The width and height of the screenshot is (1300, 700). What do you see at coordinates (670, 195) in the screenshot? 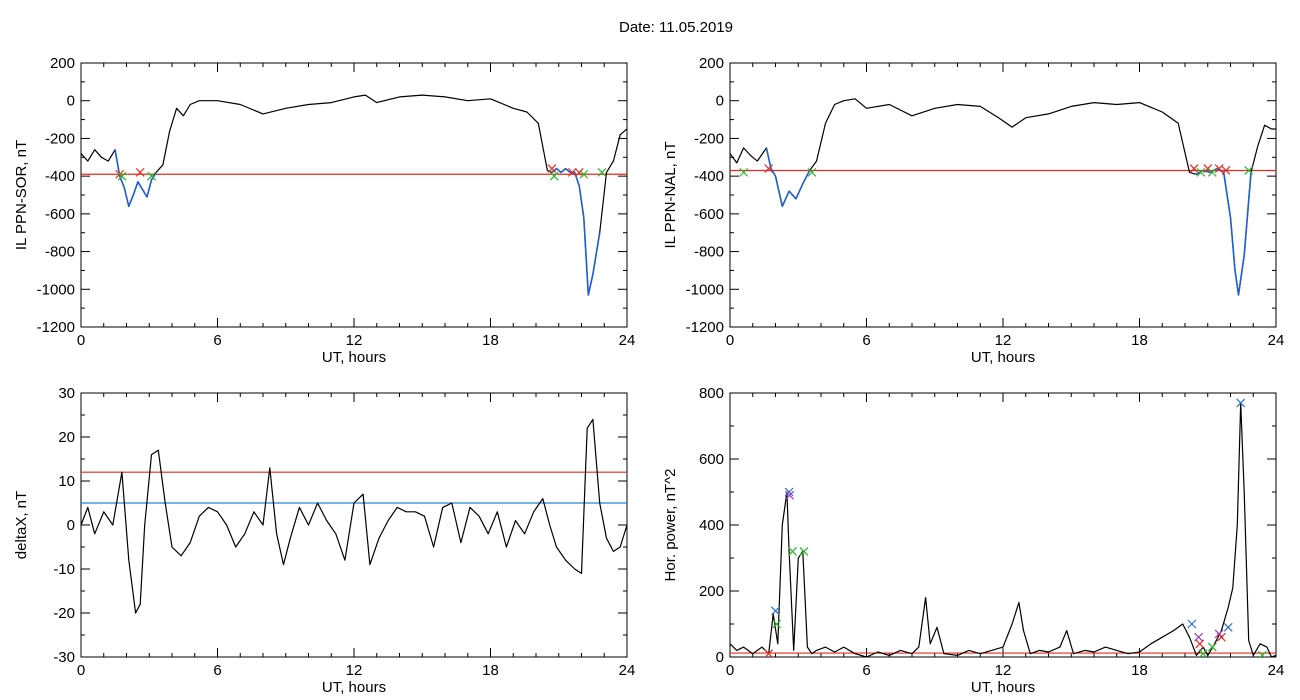
I see `y-axis-label: IL PPN-NAL, nT` at bounding box center [670, 195].